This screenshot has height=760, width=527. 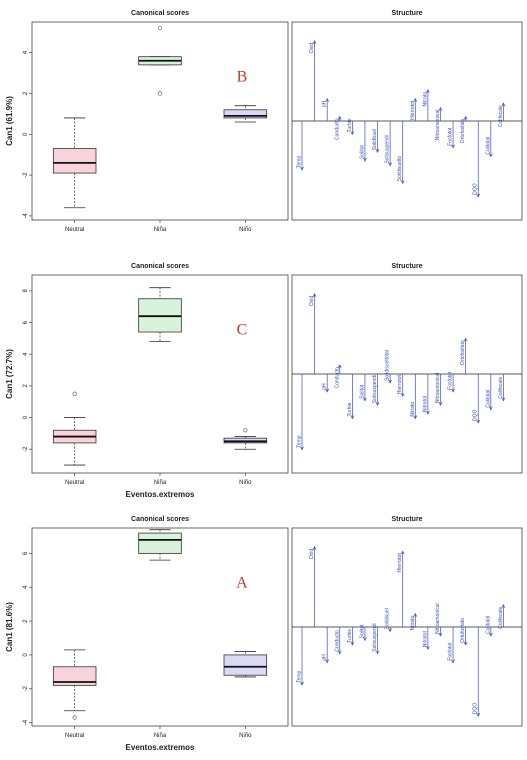 I want to click on y-tick-label: 4, so click(x=26, y=587).